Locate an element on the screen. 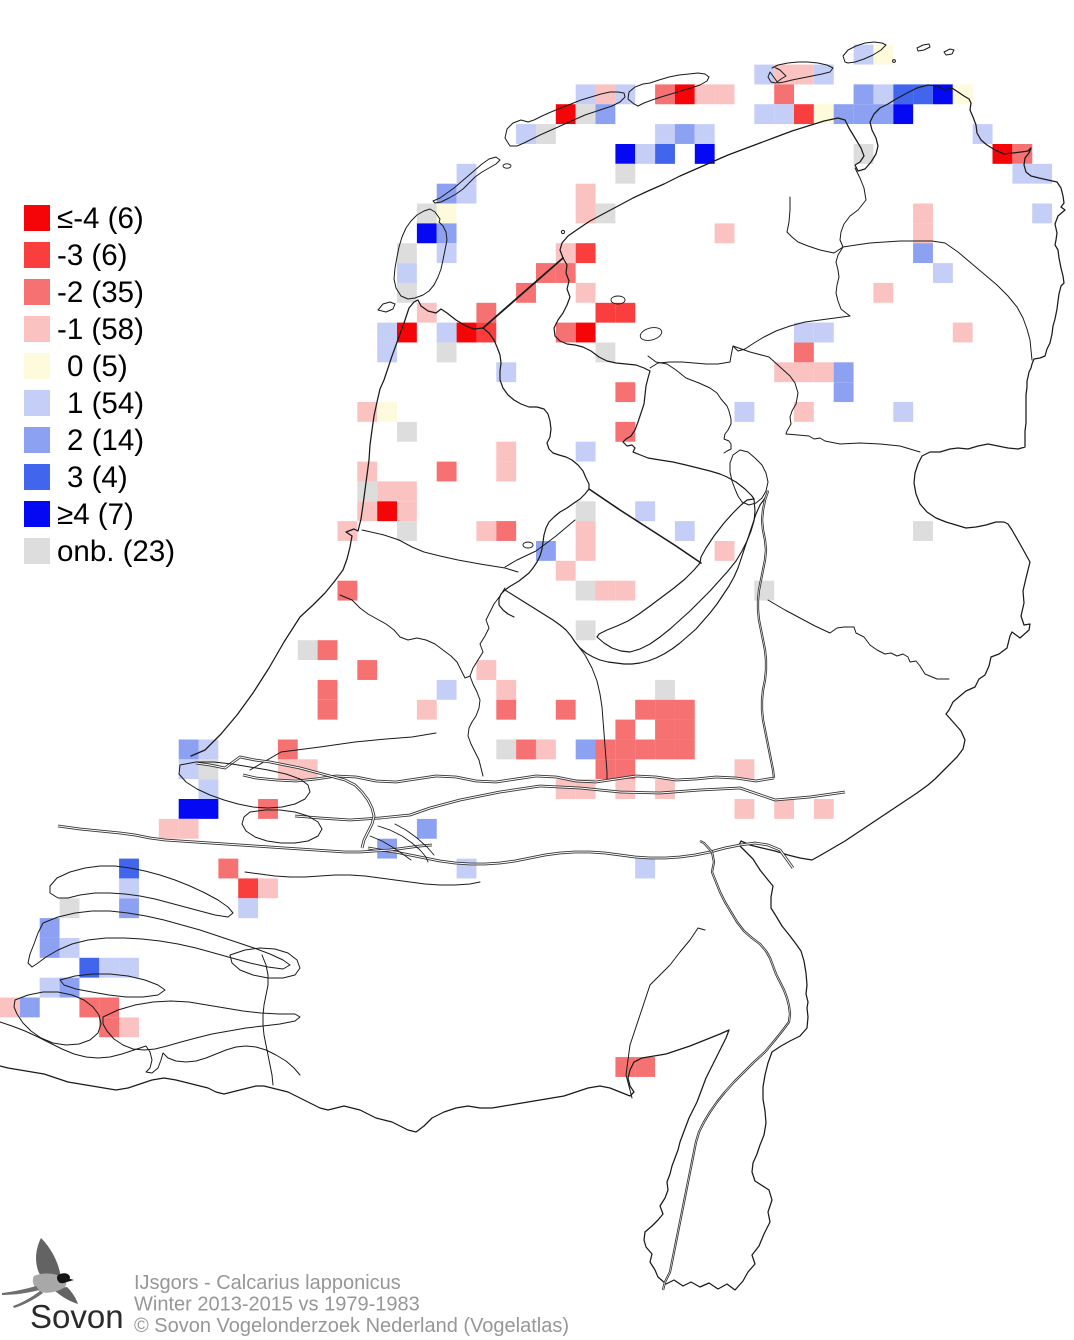 The width and height of the screenshot is (1074, 1340). svg-text: Sovon is located at coordinates (77, 1316).